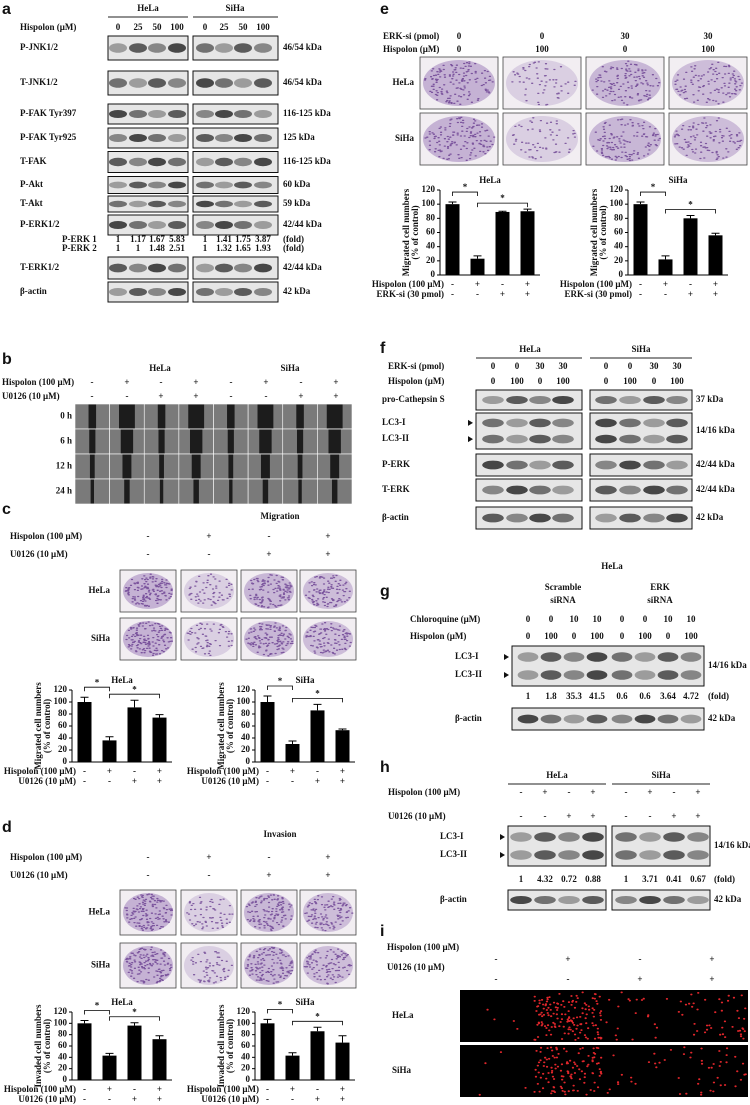  What do you see at coordinates (574, 696) in the screenshot?
I see `fold-value: 35.3` at bounding box center [574, 696].